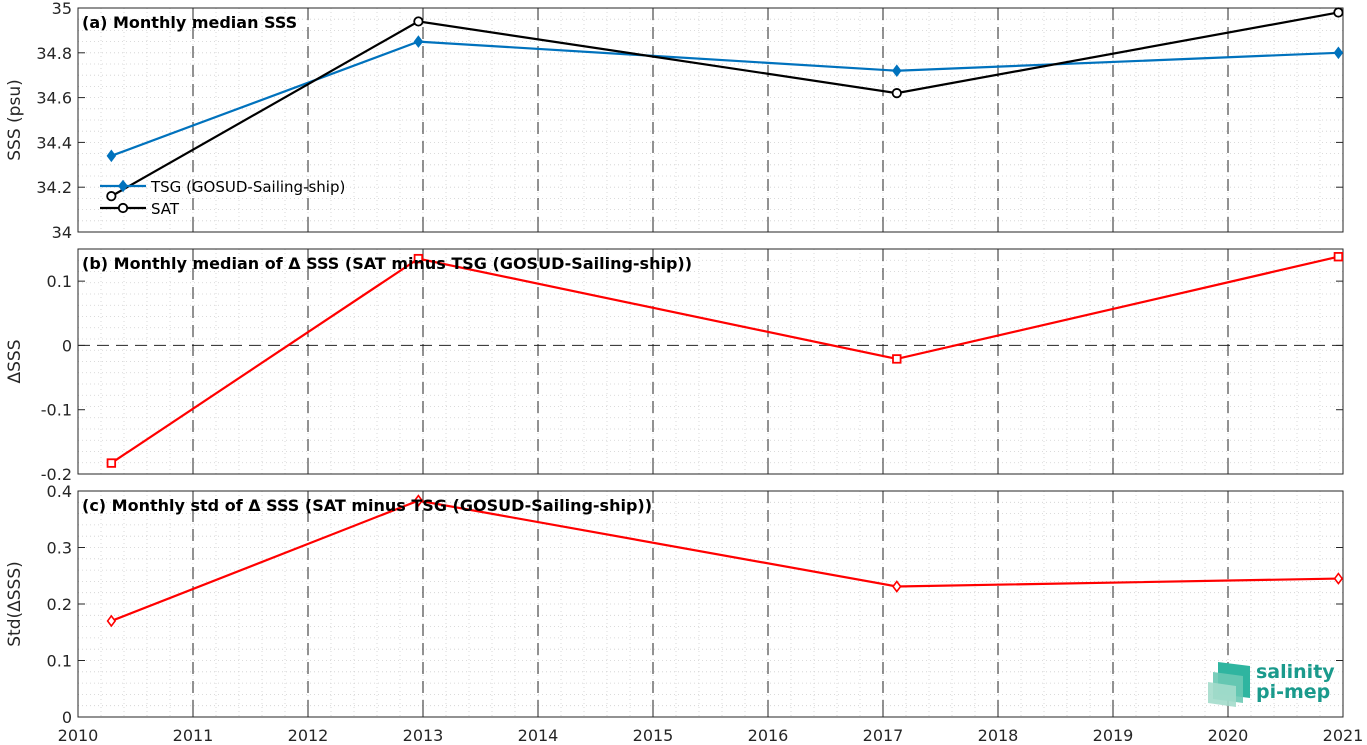 The width and height of the screenshot is (1367, 745). Describe the element at coordinates (1295, 672) in the screenshot. I see `logo-line1: salinity` at that location.